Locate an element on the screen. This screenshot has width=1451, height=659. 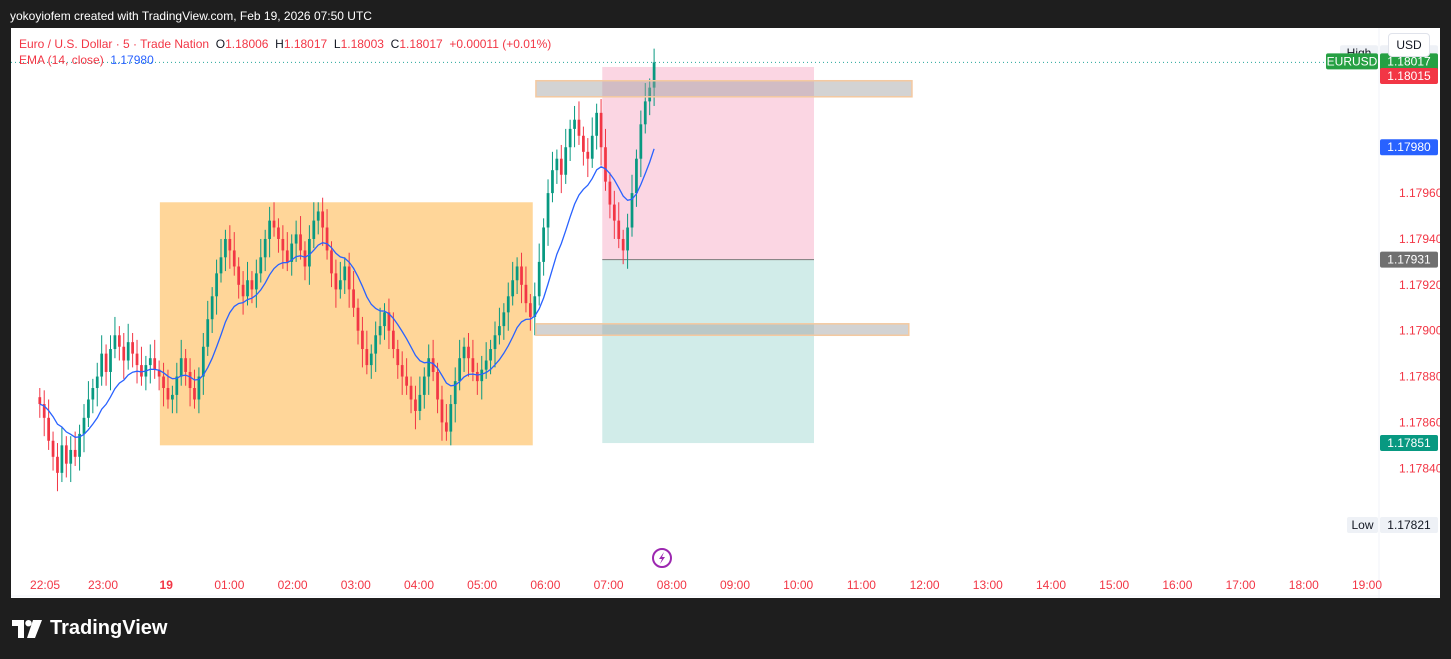
lightning-glyph is located at coordinates (662, 558).